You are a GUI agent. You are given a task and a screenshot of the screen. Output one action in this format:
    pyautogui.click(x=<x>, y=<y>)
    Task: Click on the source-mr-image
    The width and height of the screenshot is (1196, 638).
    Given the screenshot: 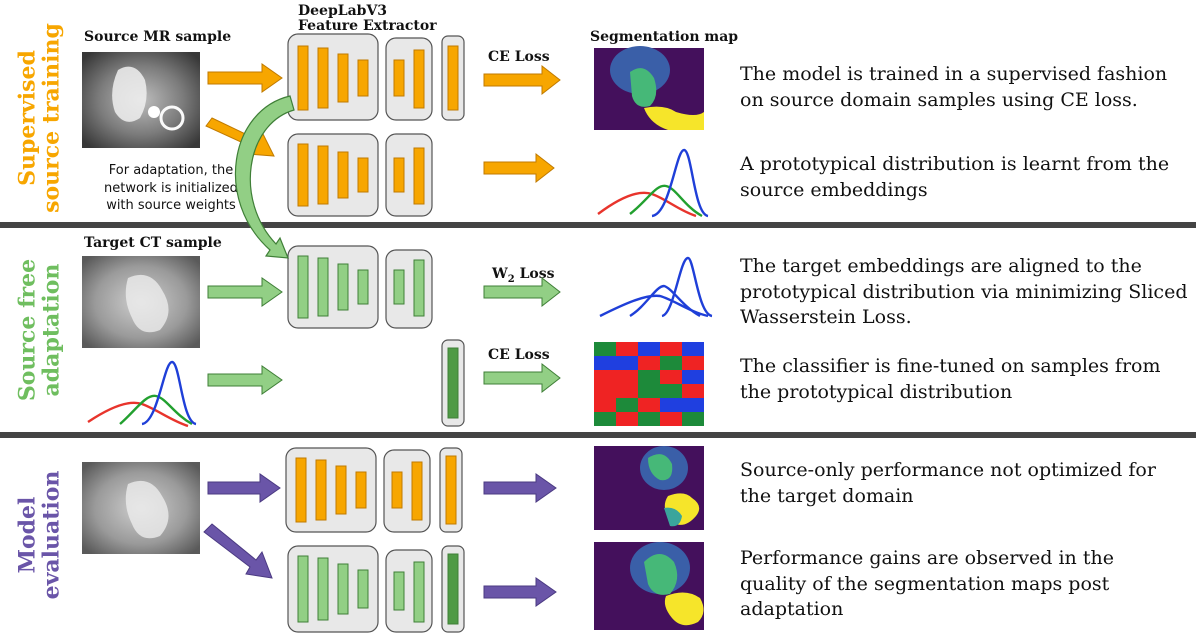 What is the action you would take?
    pyautogui.click(x=141, y=100)
    